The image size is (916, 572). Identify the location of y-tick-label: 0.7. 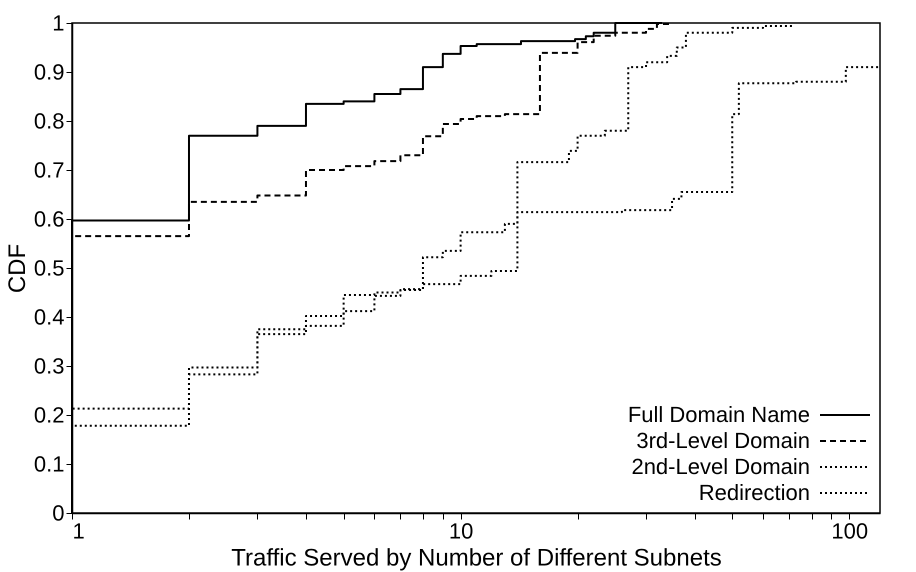
(49, 170).